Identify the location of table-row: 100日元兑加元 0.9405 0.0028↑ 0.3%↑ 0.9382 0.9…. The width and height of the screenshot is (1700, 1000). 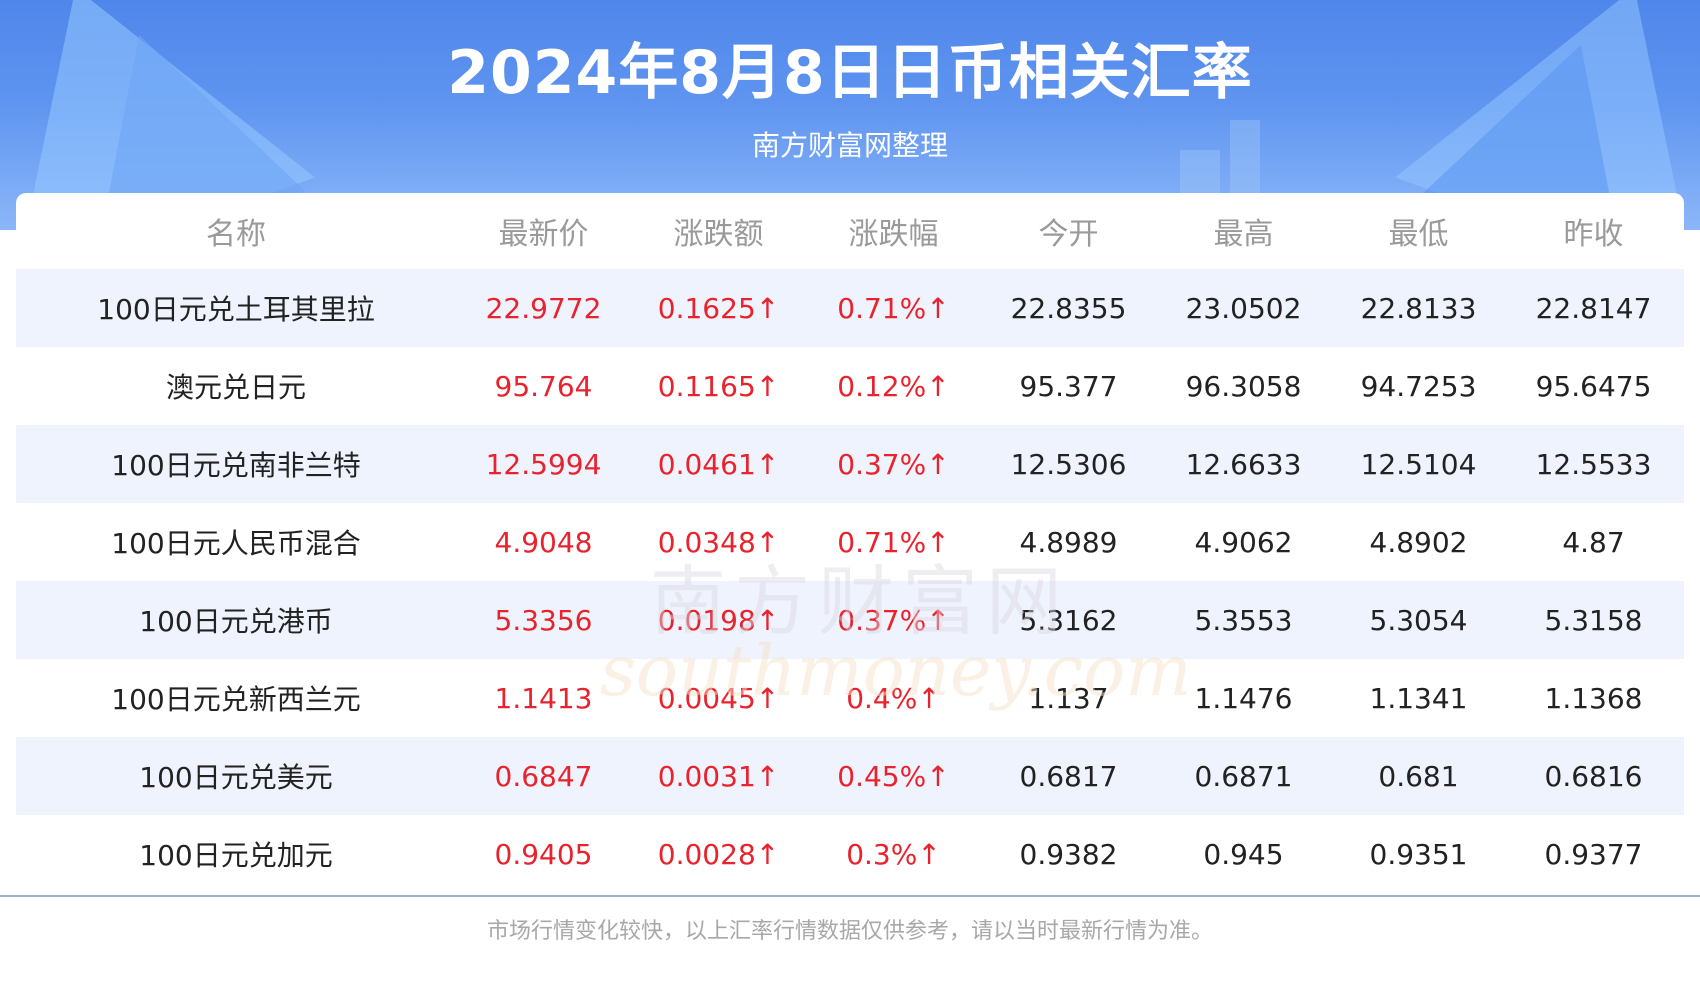
(850, 854).